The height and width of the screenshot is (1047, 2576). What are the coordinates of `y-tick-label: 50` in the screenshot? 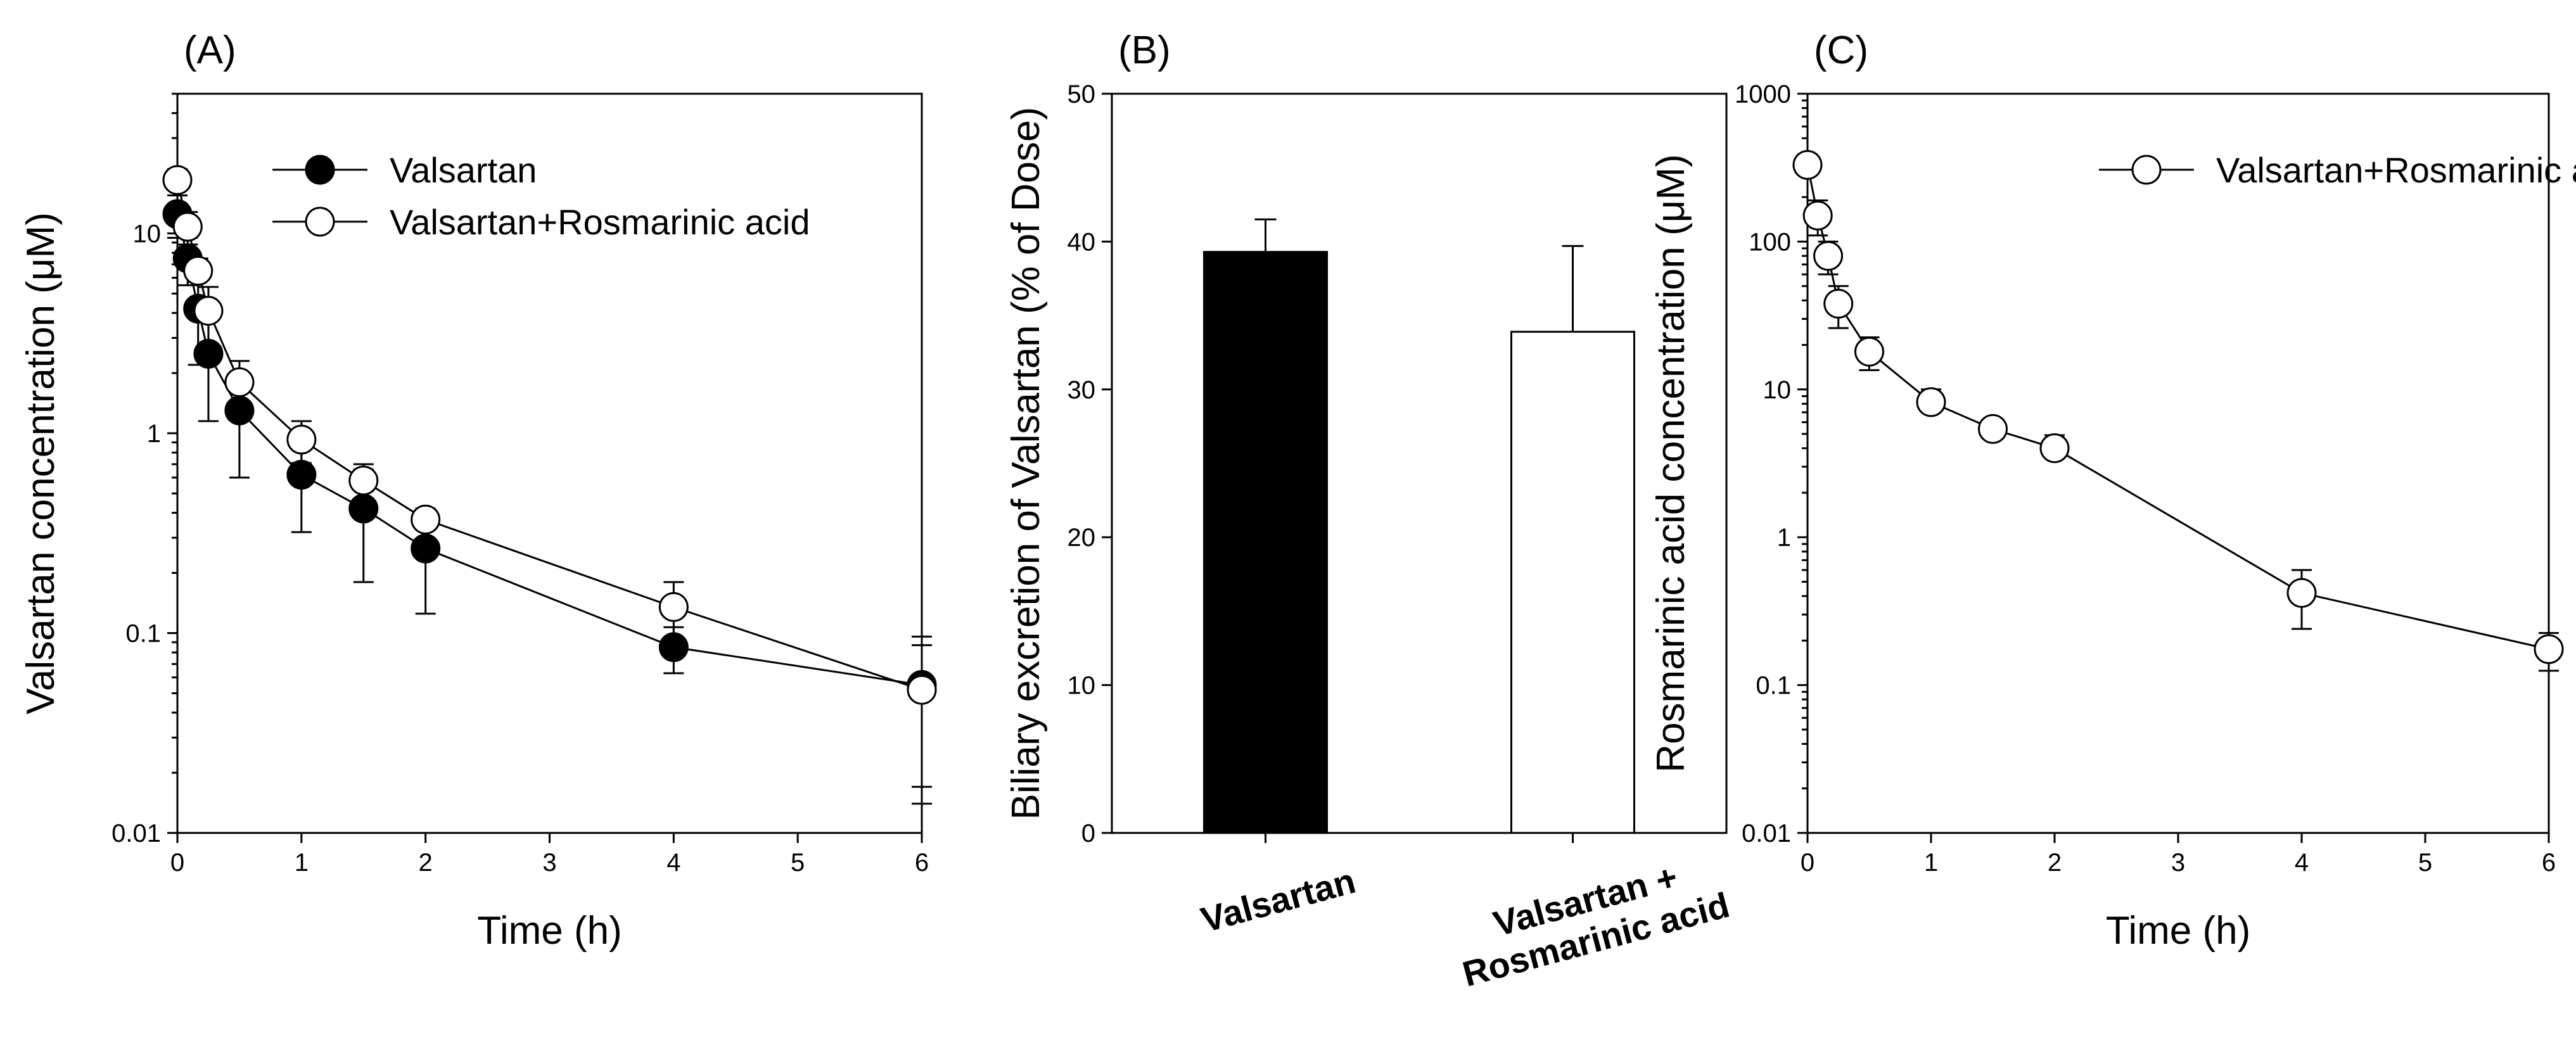 It's located at (1082, 94).